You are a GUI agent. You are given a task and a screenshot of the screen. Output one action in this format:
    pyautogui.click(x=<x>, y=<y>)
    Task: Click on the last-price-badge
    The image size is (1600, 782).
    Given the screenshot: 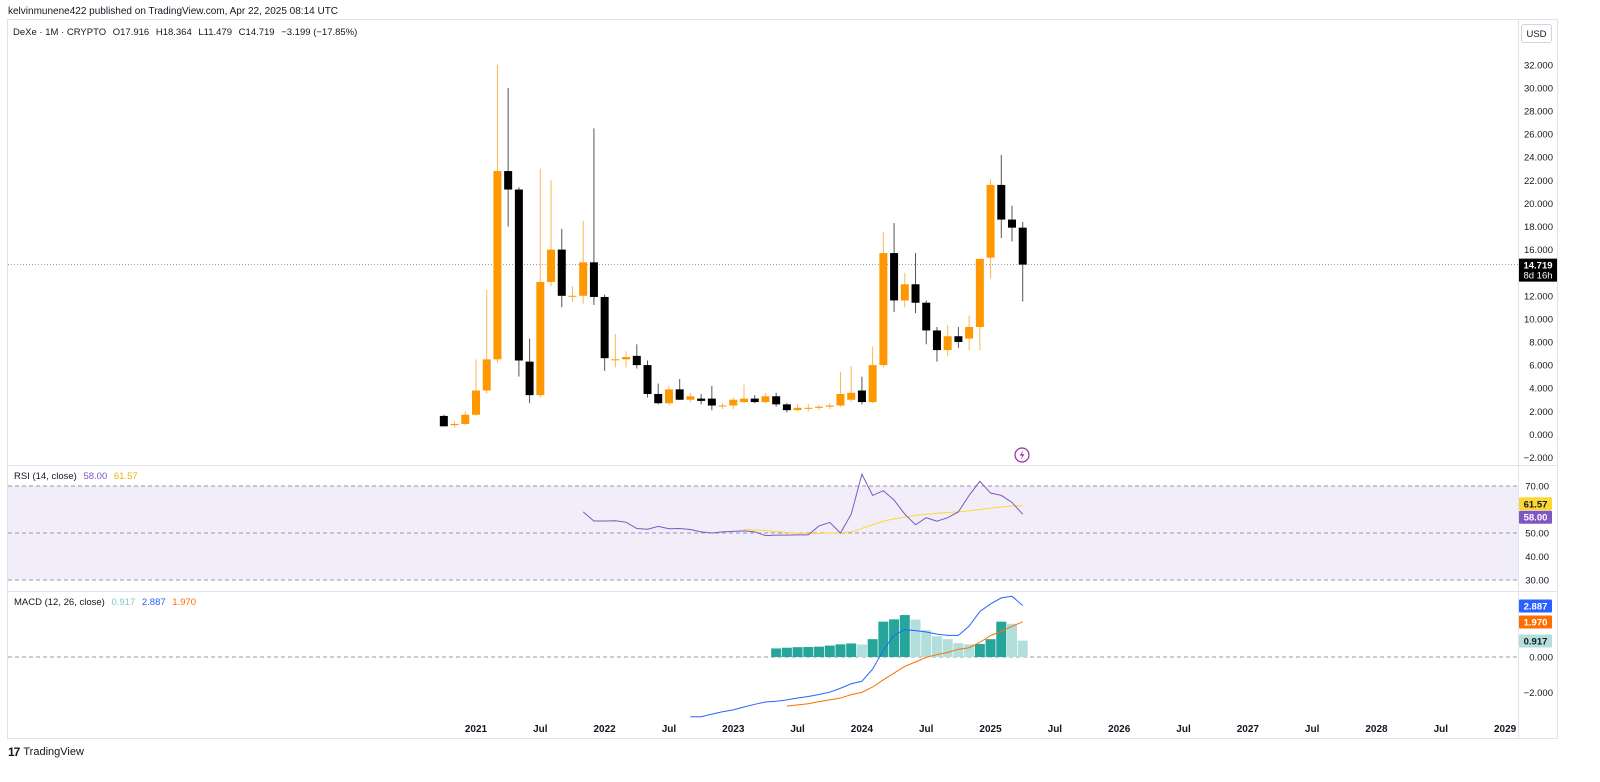 What is the action you would take?
    pyautogui.click(x=1538, y=270)
    